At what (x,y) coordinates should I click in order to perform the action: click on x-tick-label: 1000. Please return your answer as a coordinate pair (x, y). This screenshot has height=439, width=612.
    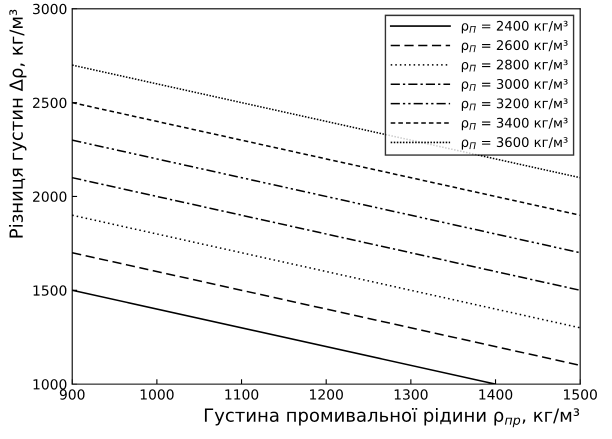
    Looking at the image, I should click on (157, 394).